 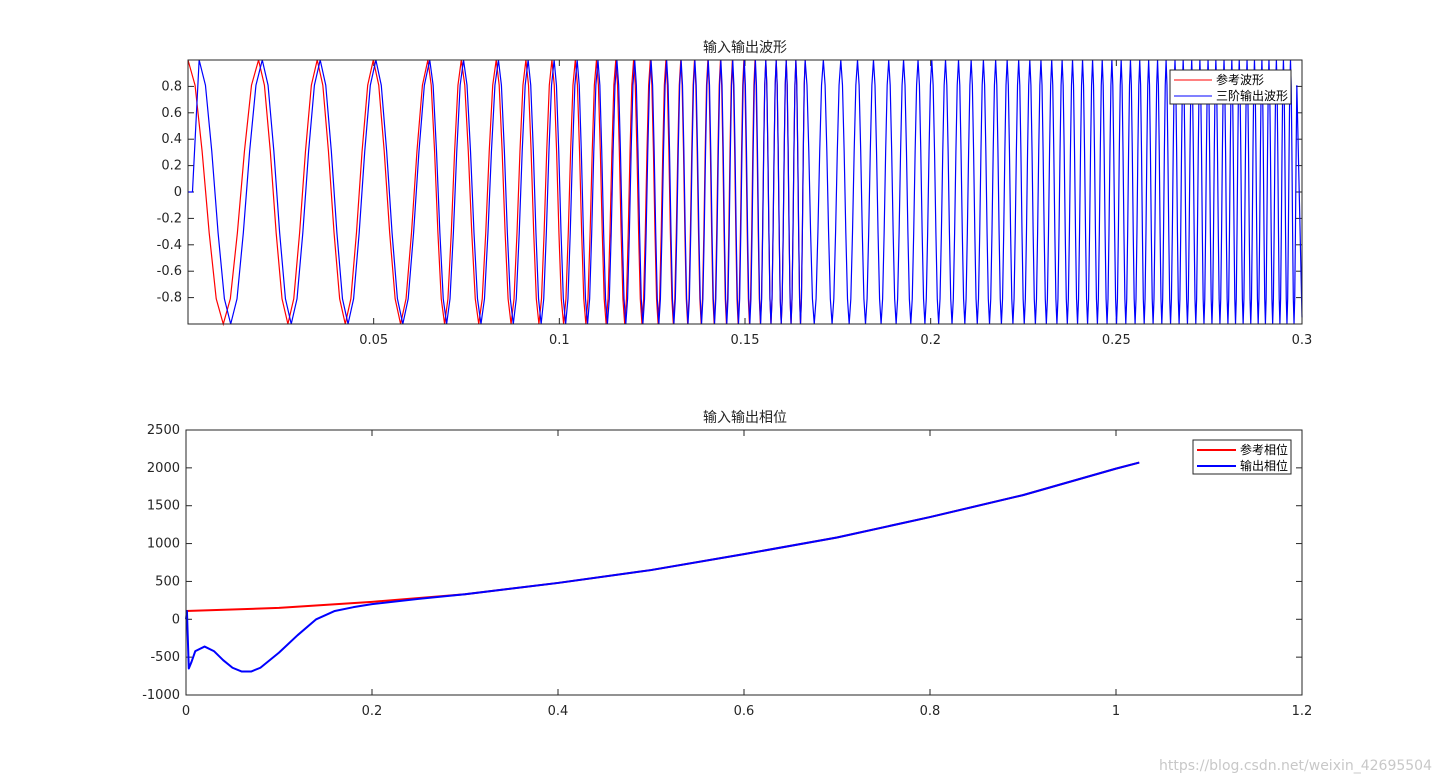 I want to click on x-tick-label: 0.25, so click(x=1116, y=340).